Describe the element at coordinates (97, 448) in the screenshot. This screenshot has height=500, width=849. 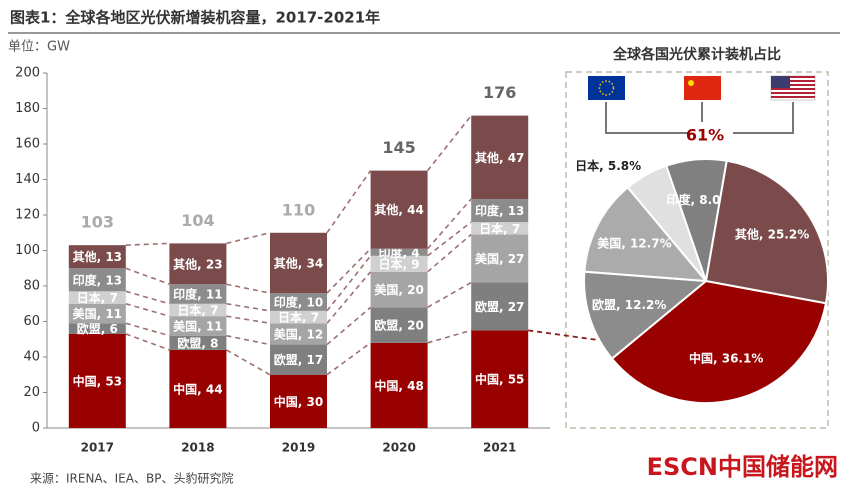
I see `x-tick-label: 2017` at that location.